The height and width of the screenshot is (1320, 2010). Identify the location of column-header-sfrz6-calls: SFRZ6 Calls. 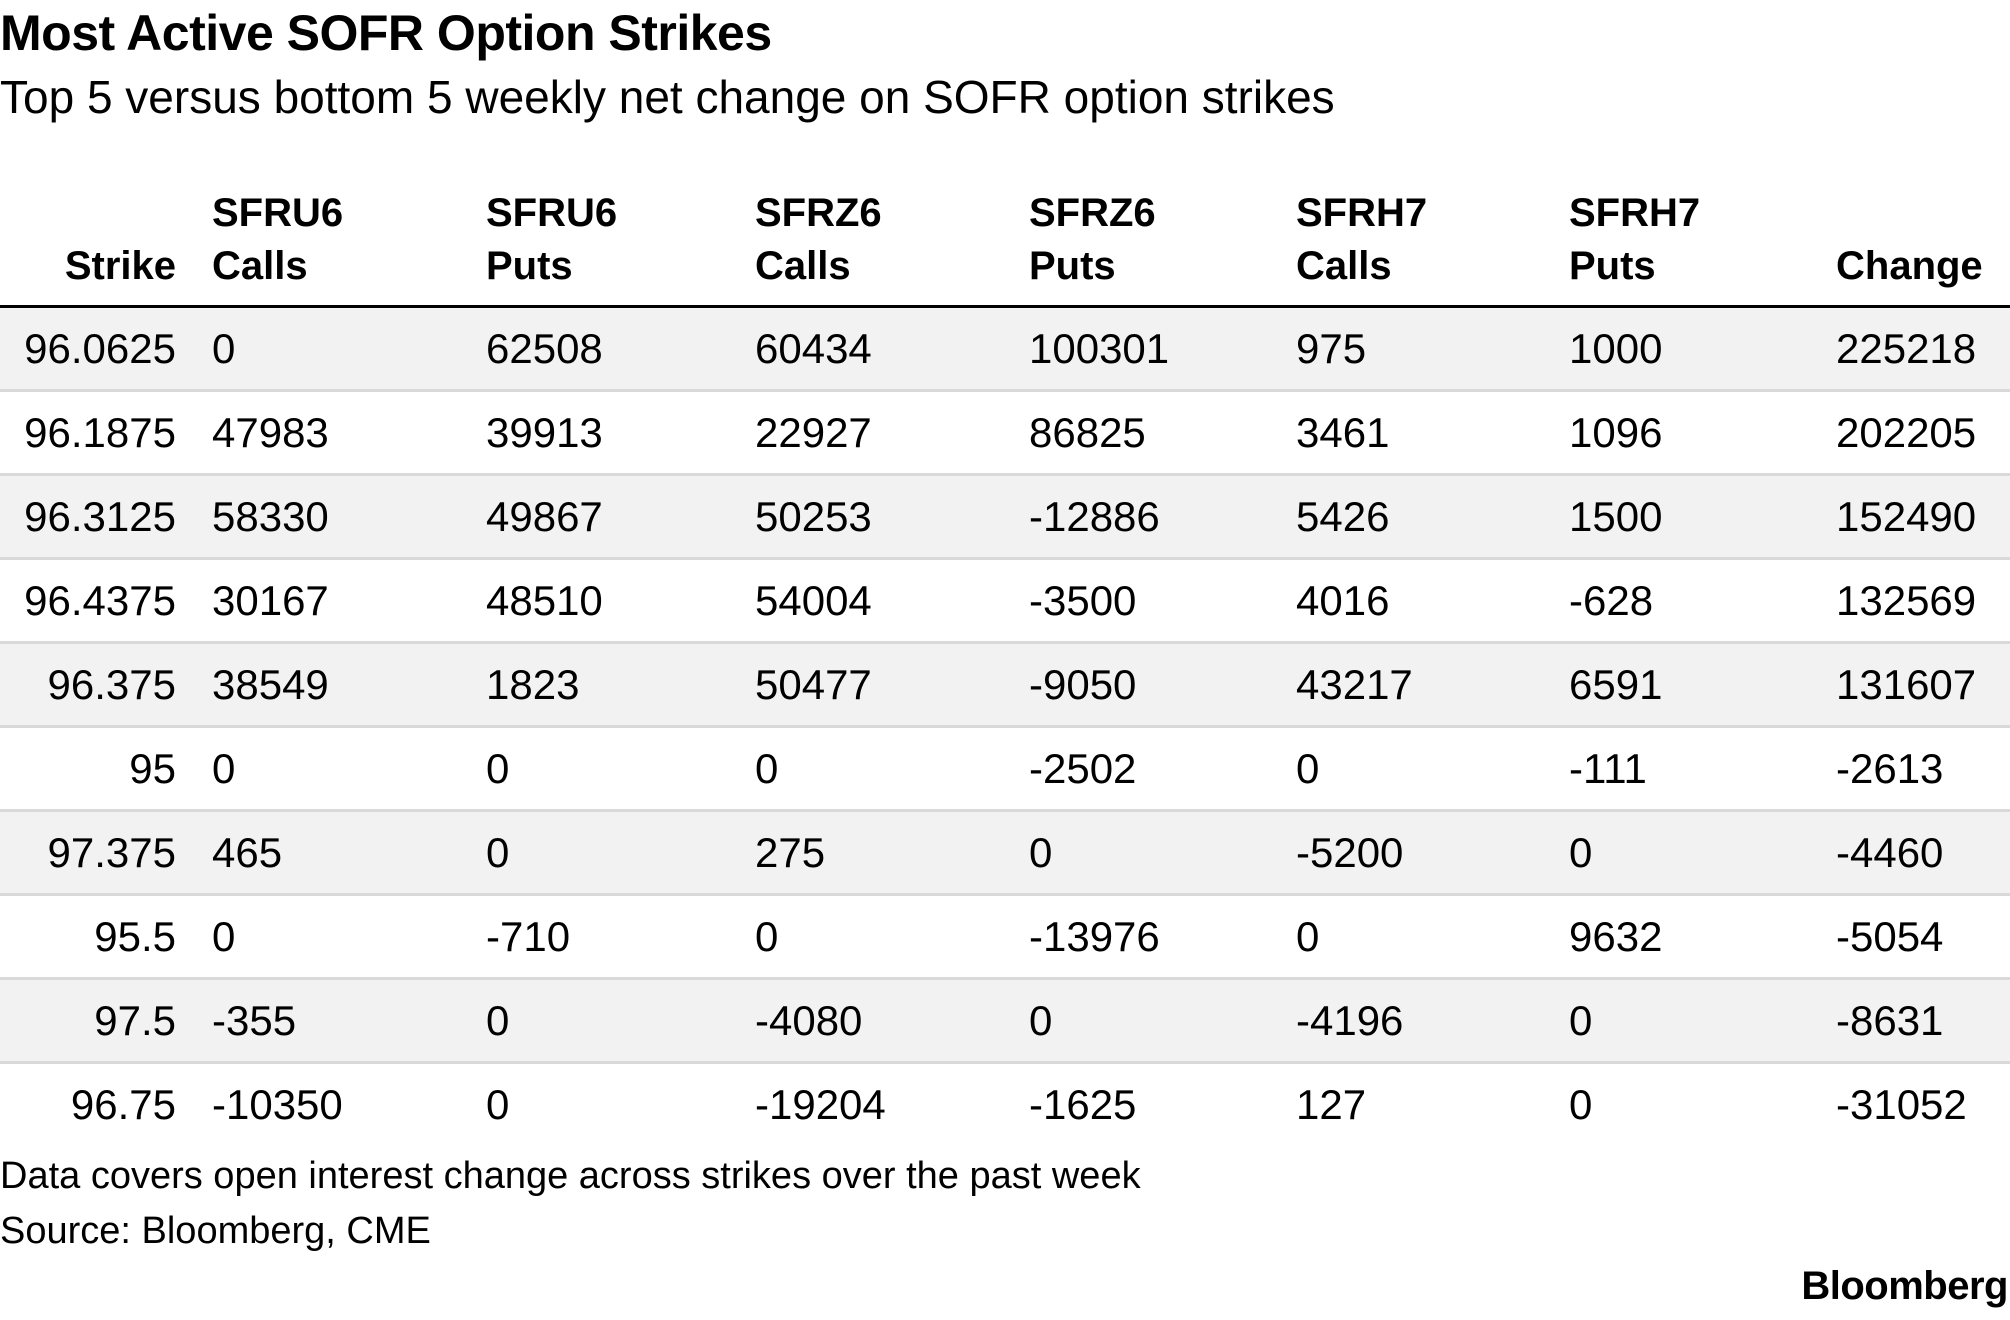
(818, 239).